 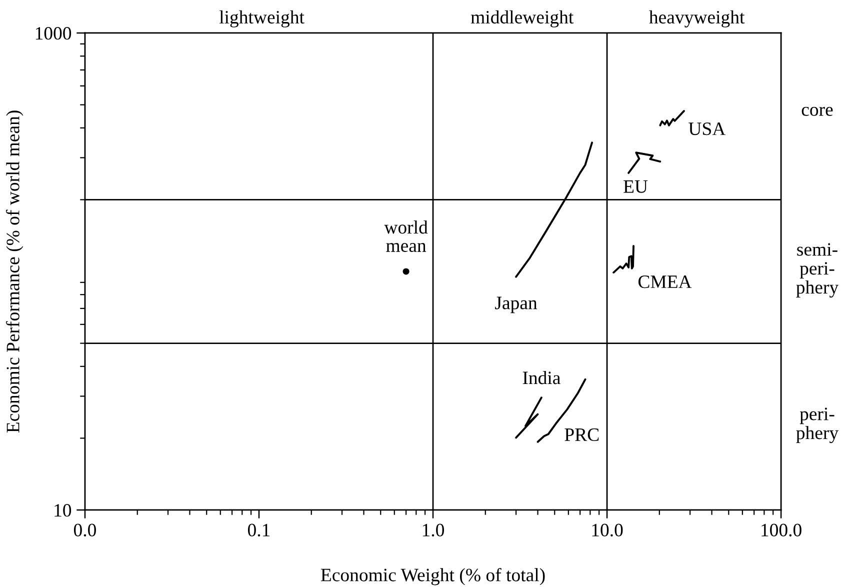 What do you see at coordinates (85, 530) in the screenshot?
I see `x-tick-label: 0.0` at bounding box center [85, 530].